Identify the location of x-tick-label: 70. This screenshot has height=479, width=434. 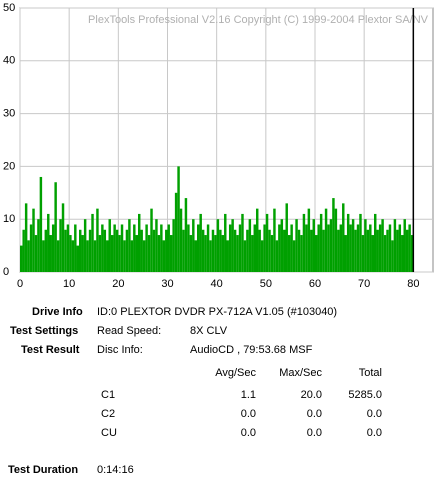
(364, 284).